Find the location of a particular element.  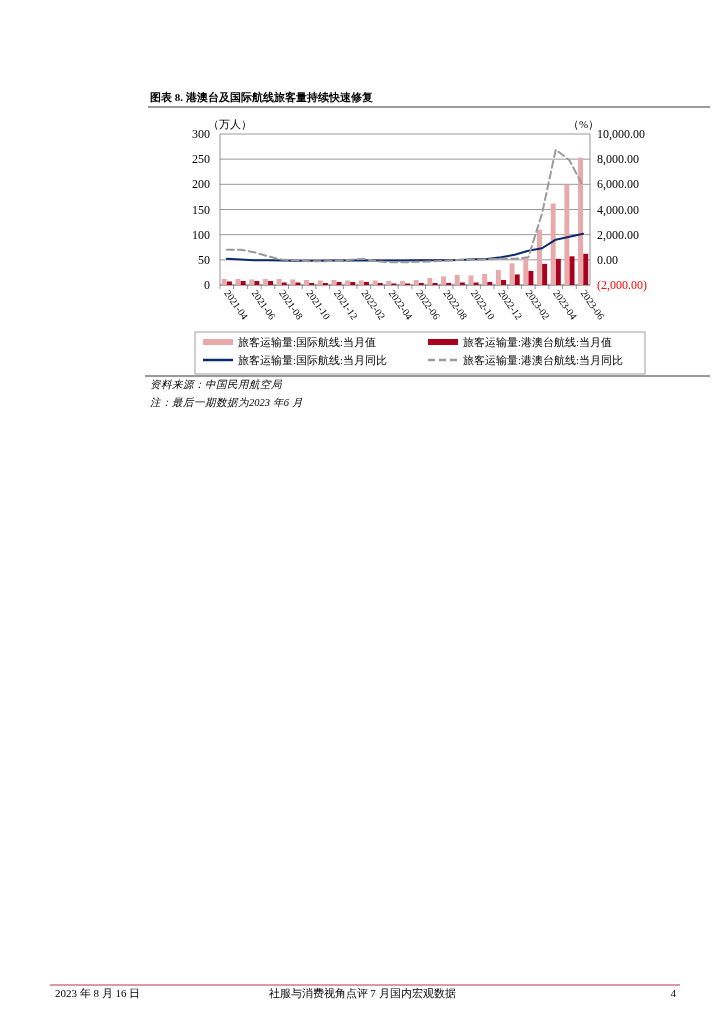

y-tick-label: 100 is located at coordinates (201, 234).